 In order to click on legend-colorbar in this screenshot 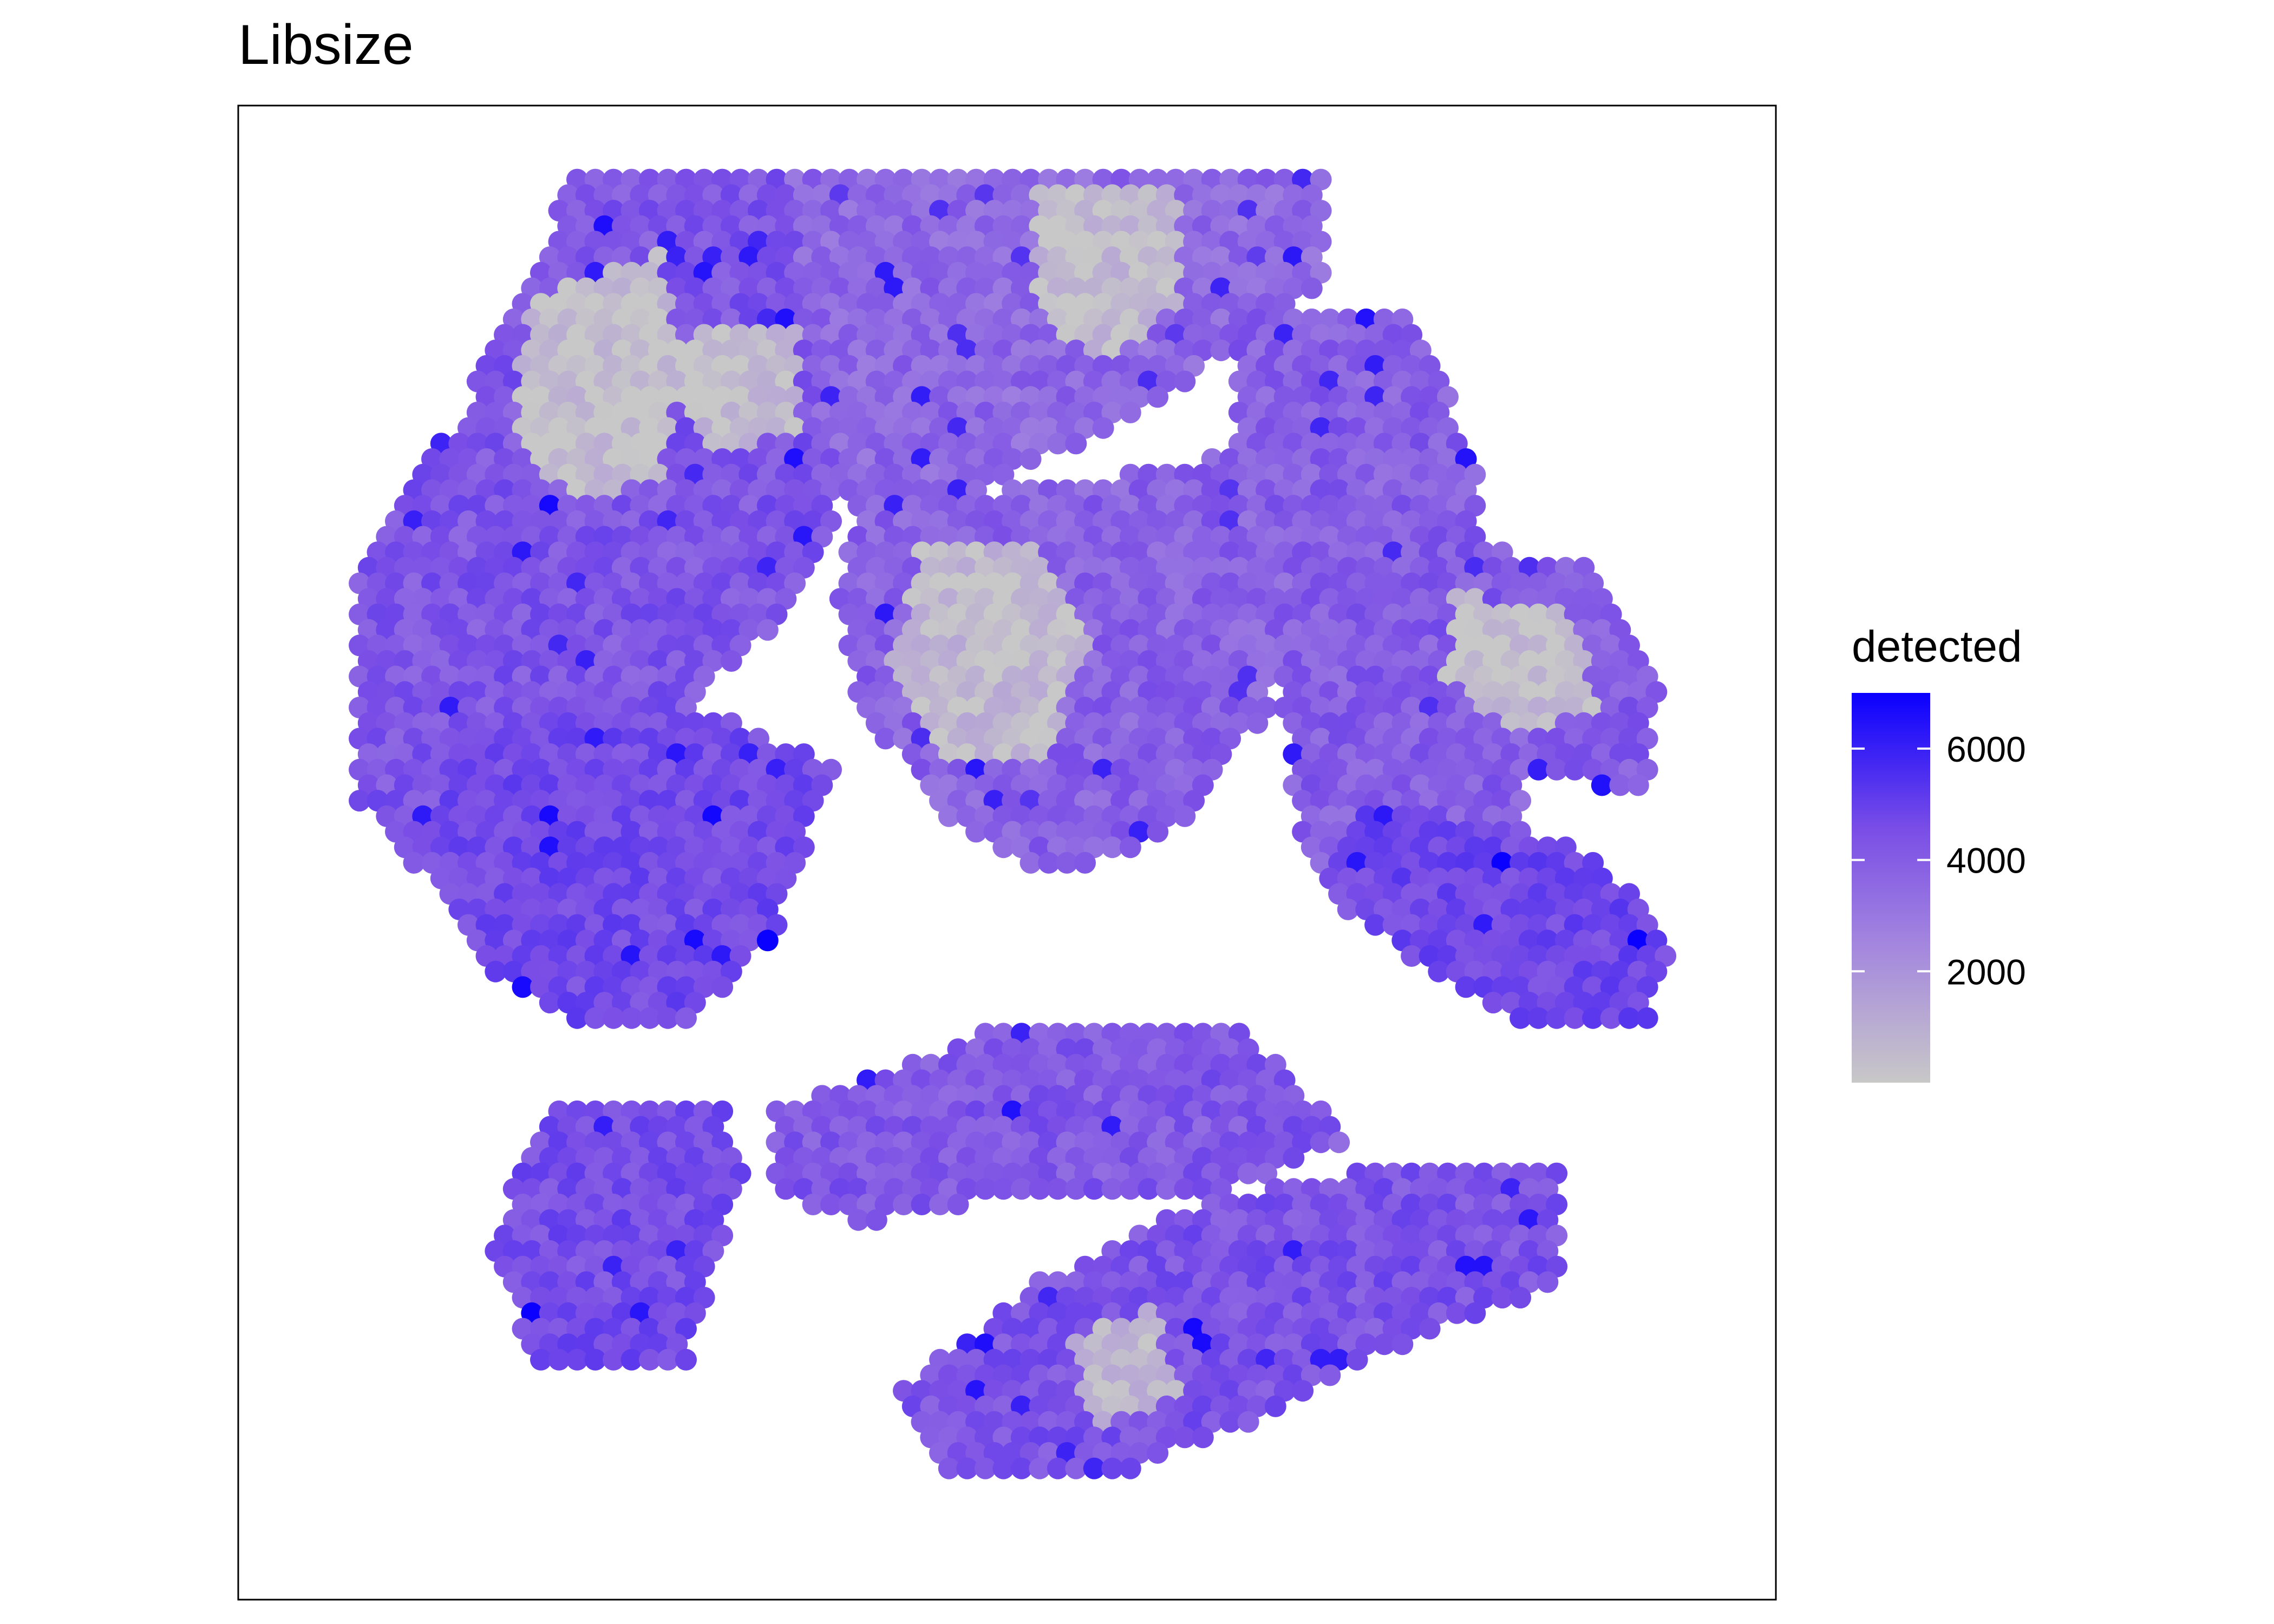, I will do `click(1891, 888)`.